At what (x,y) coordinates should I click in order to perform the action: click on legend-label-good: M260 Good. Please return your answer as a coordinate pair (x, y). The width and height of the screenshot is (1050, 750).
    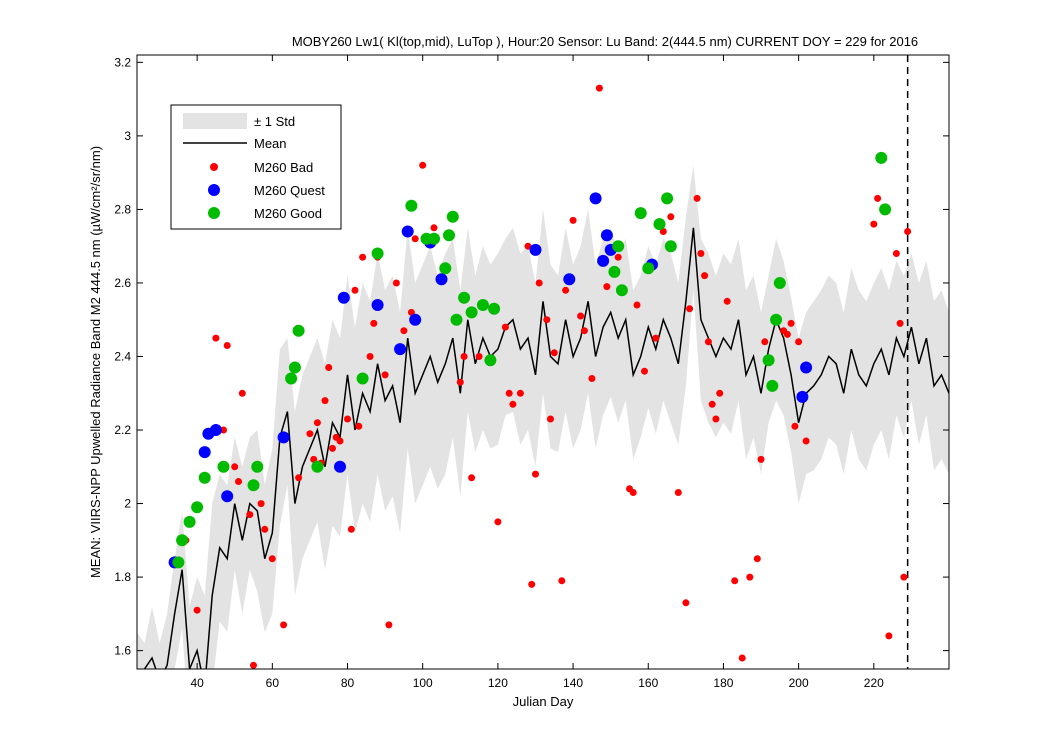
    Looking at the image, I should click on (288, 213).